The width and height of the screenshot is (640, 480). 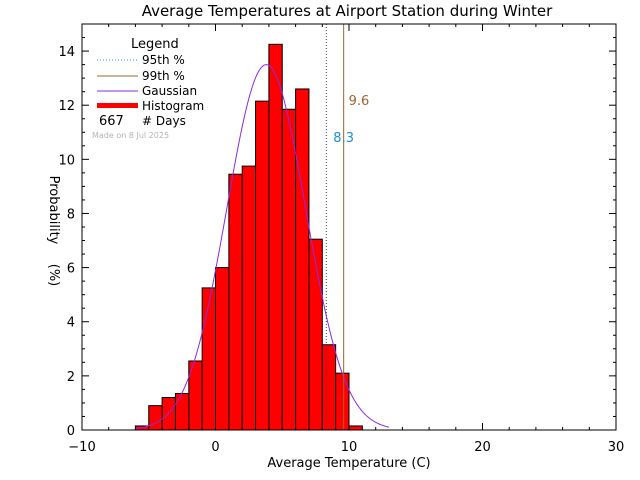 What do you see at coordinates (163, 76) in the screenshot?
I see `legend-label-99th: 99th %` at bounding box center [163, 76].